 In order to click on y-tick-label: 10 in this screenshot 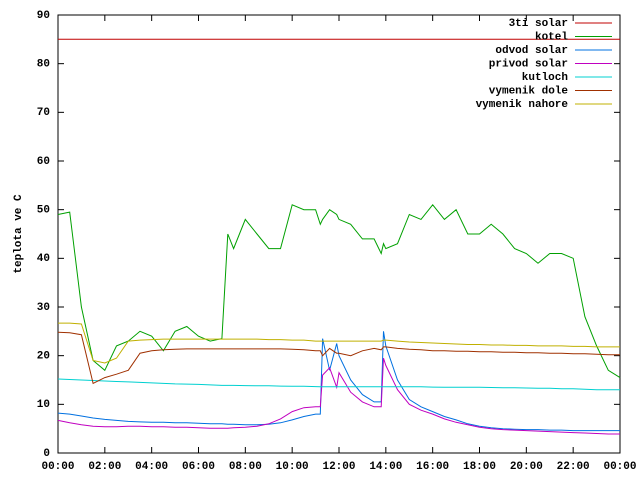, I will do `click(43, 405)`.